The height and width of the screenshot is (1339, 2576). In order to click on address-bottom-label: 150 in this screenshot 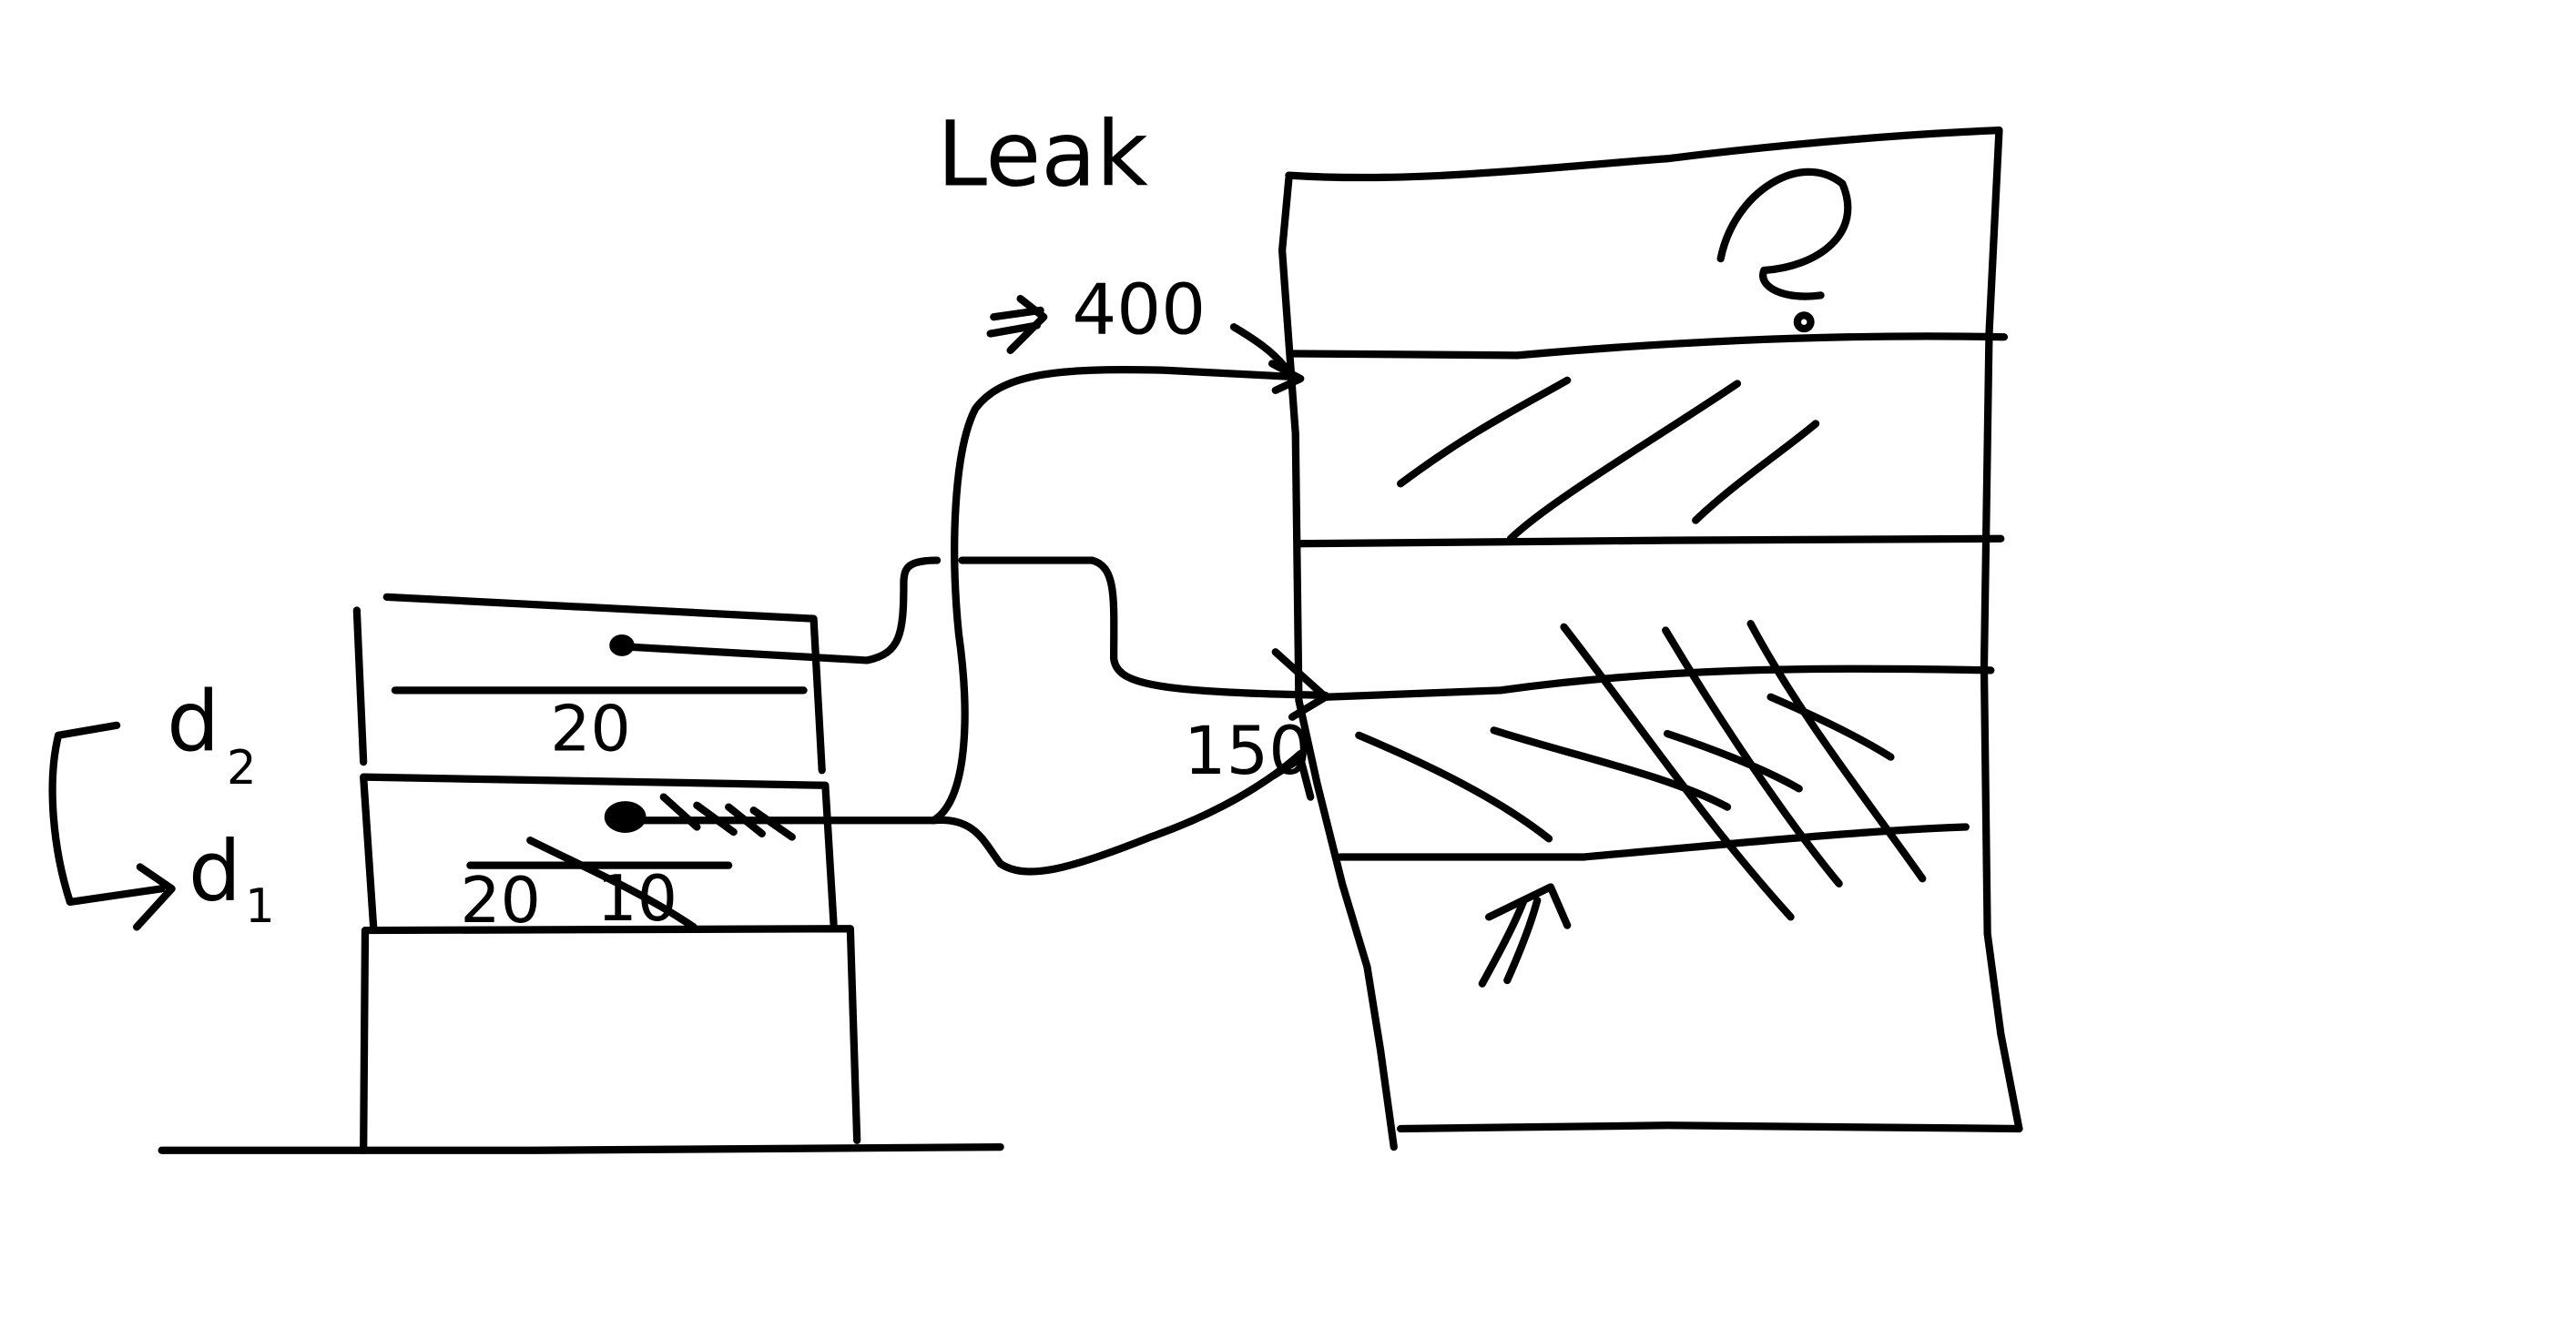, I will do `click(1247, 752)`.